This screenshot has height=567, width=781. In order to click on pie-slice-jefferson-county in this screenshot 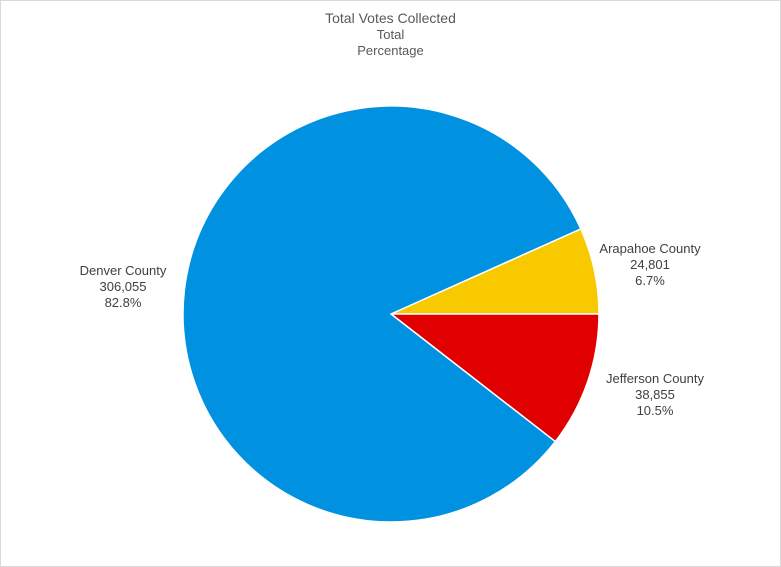, I will do `click(494, 378)`.